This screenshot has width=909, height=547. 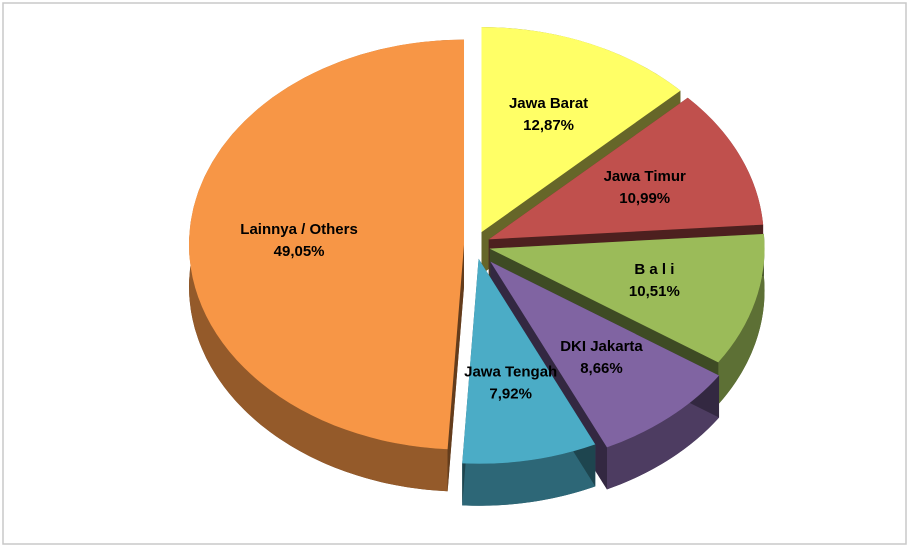 What do you see at coordinates (548, 103) in the screenshot?
I see `slice-label: Jawa Barat` at bounding box center [548, 103].